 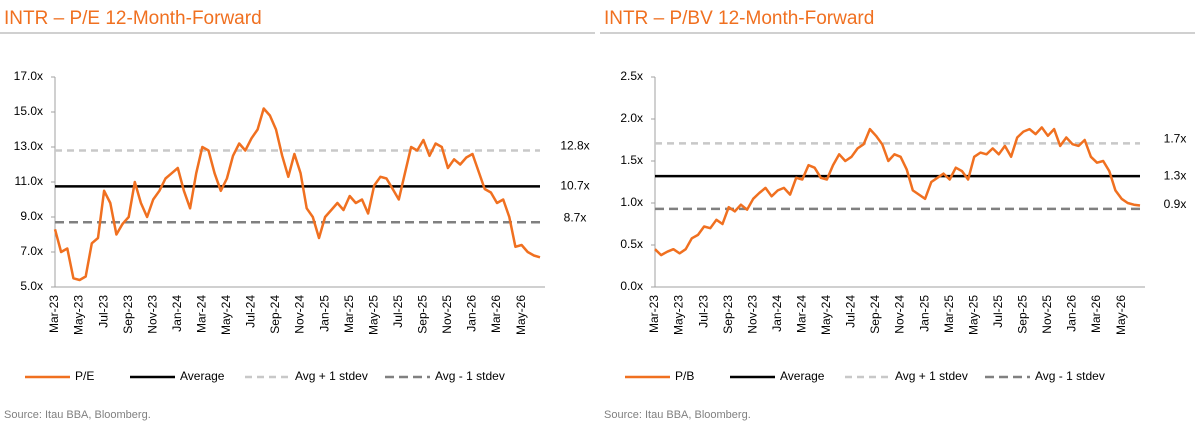 I want to click on legend-label: P/B, so click(x=684, y=376).